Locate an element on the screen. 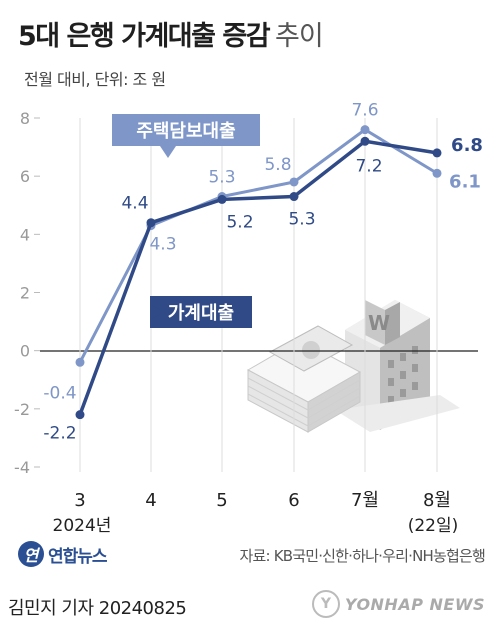 This screenshot has height=630, width=499. yonhap-logo-icon: 연 is located at coordinates (31, 554).